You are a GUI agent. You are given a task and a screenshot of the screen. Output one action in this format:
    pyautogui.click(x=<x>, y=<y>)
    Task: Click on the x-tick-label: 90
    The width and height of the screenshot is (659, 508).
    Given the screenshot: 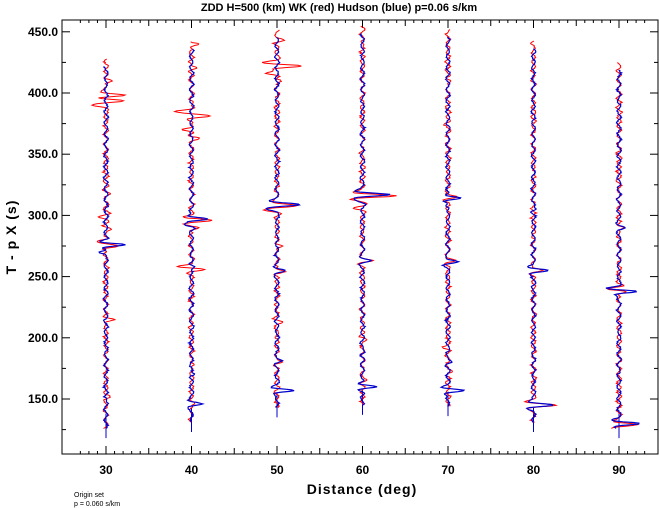 What is the action you would take?
    pyautogui.click(x=619, y=470)
    